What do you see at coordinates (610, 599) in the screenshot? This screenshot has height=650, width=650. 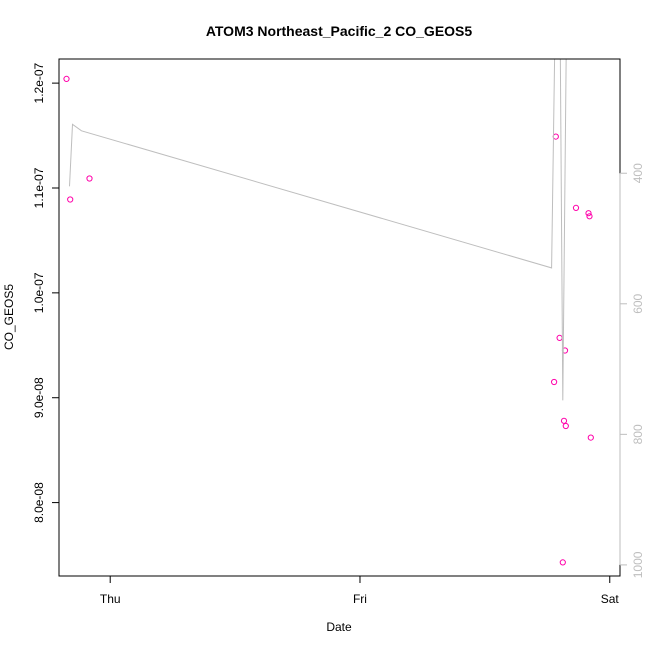 I see `x-tick-label: Sat` at bounding box center [610, 599].